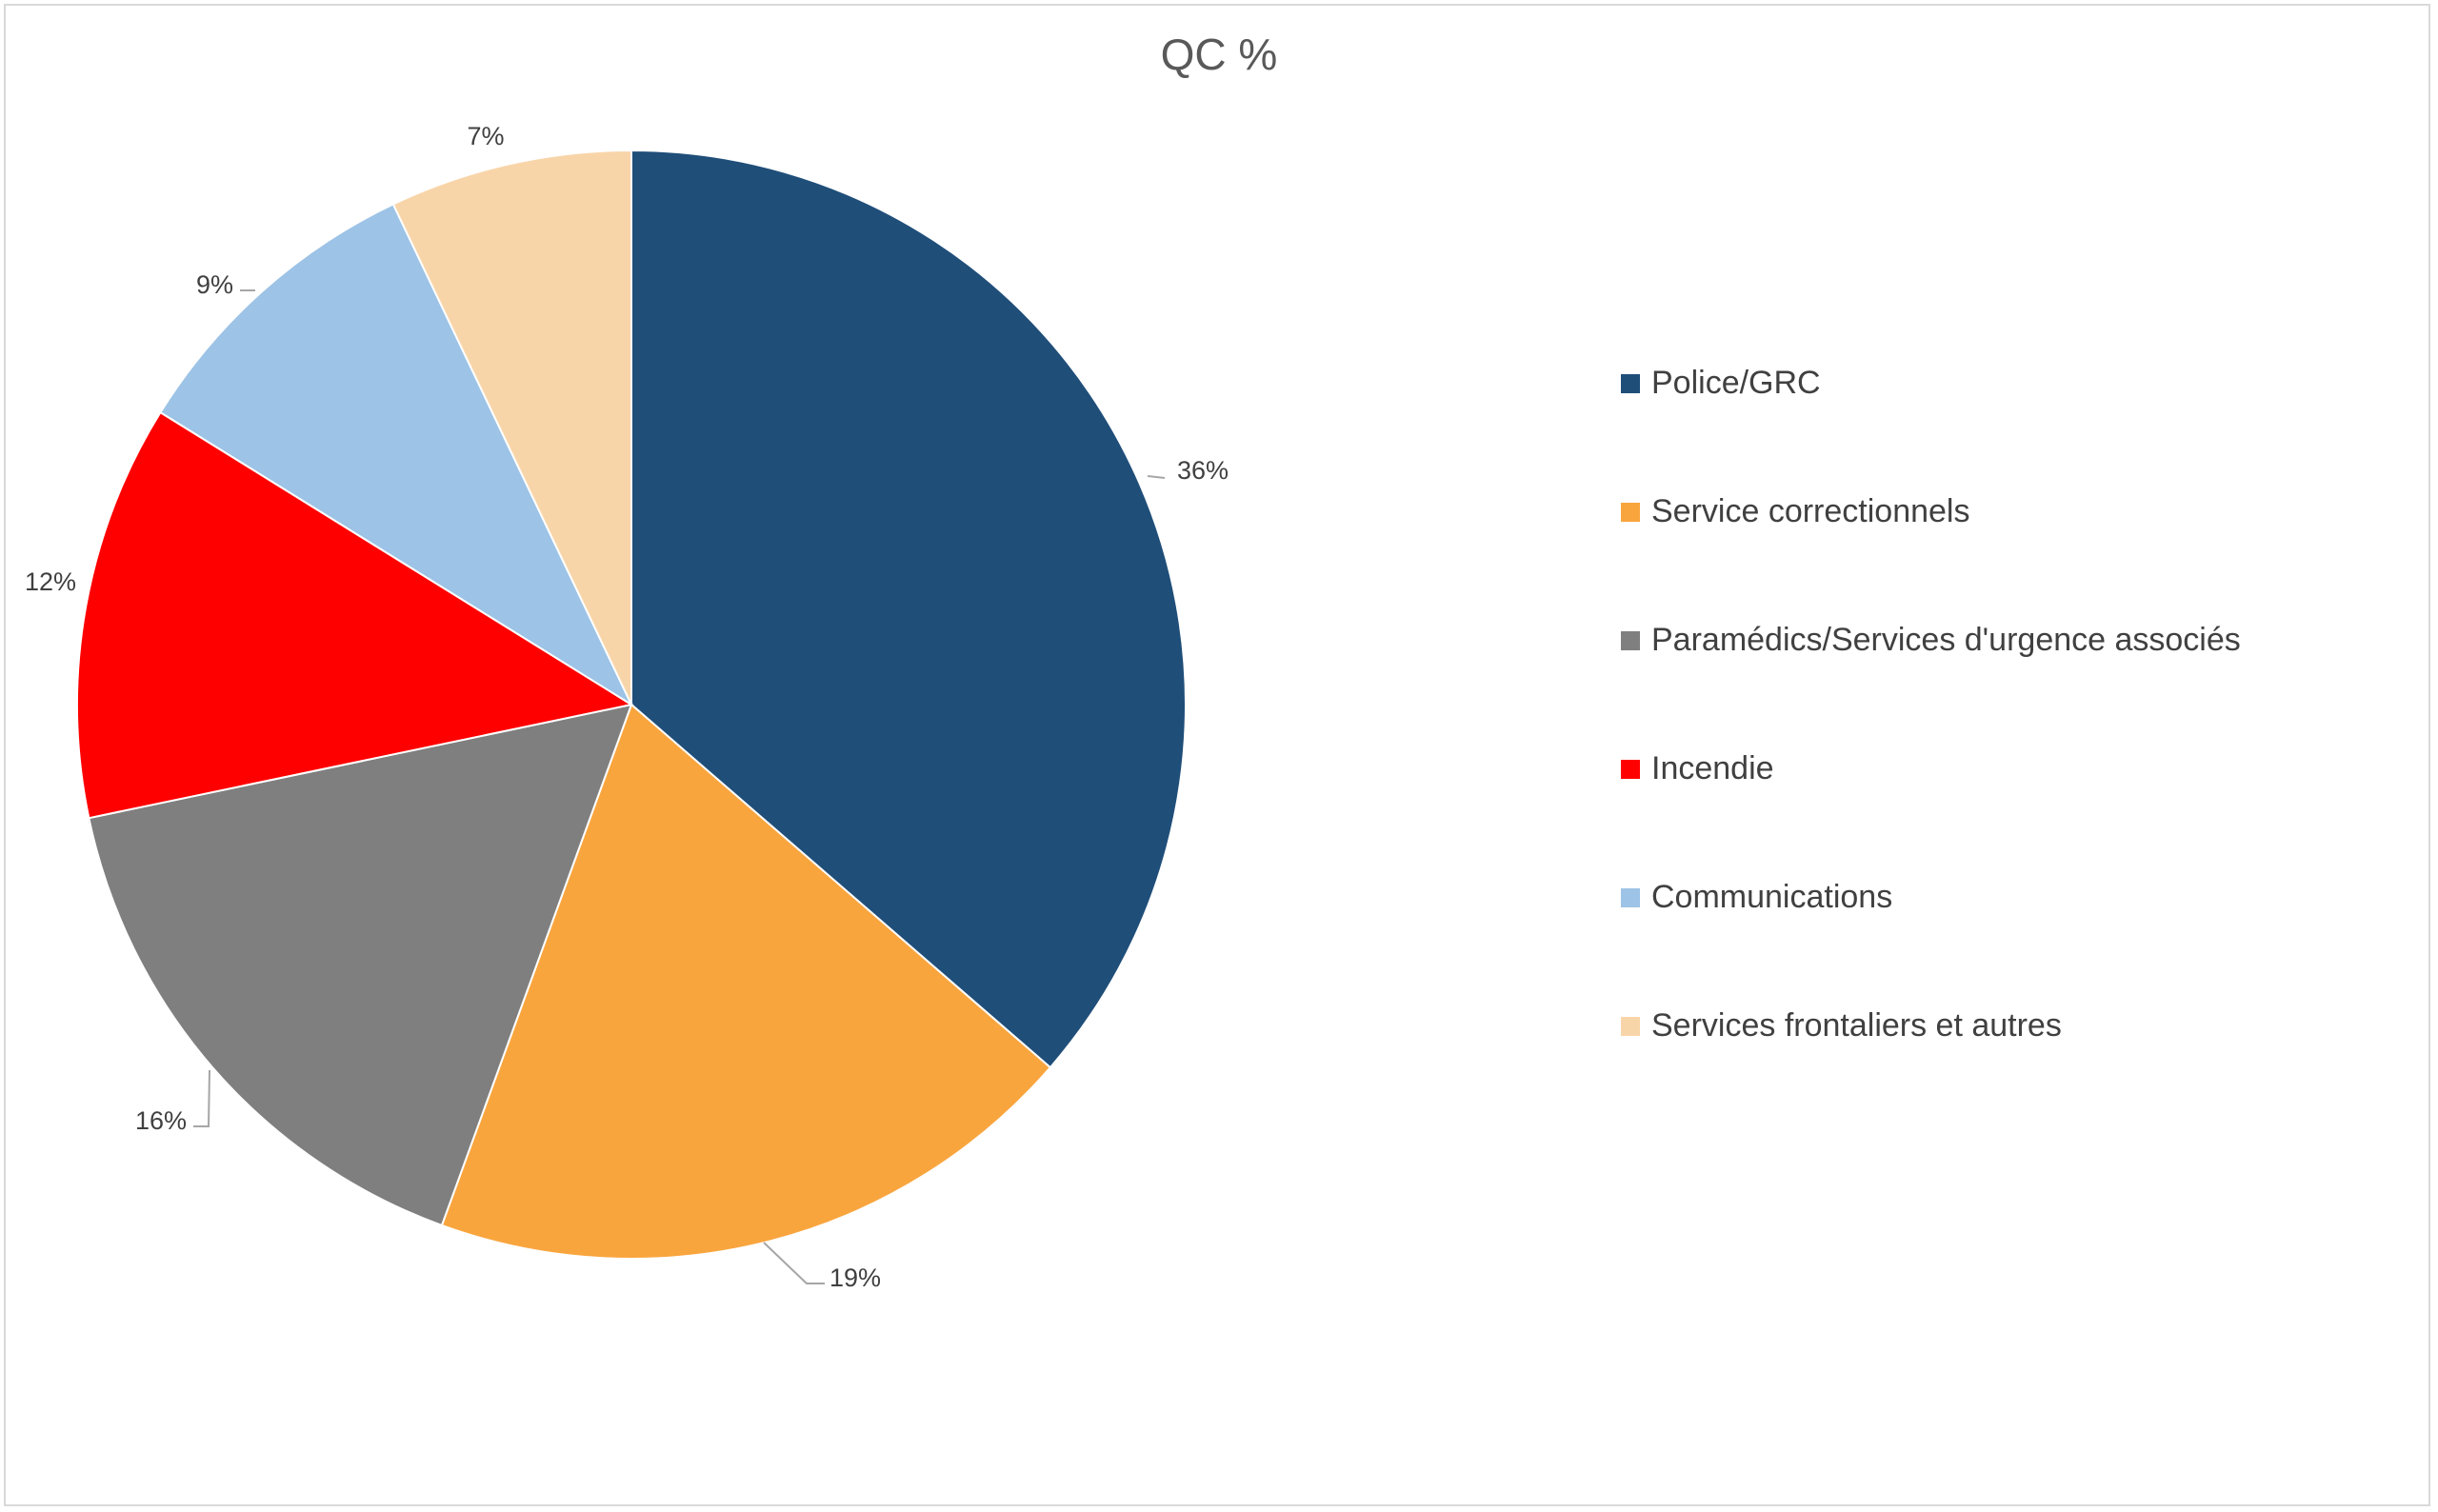 The height and width of the screenshot is (1512, 2438). I want to click on chart-title: QC %, so click(1219, 54).